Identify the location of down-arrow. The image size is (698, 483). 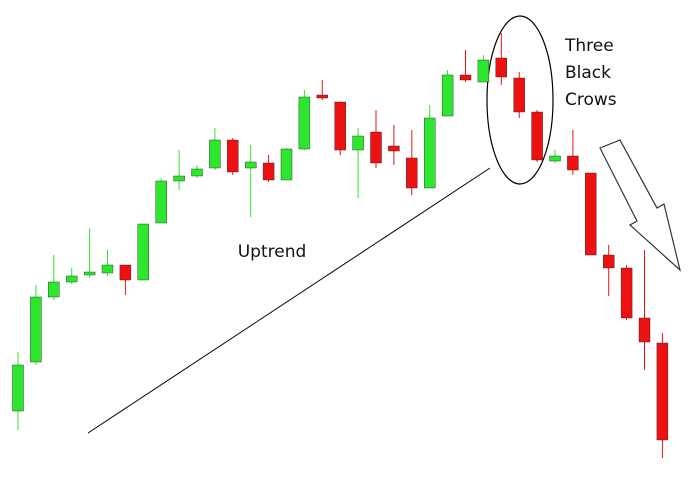
(640, 205).